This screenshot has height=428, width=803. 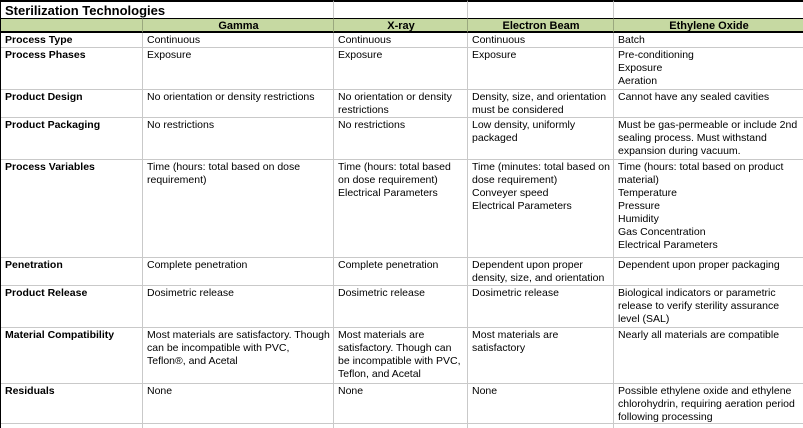 I want to click on cell-product-design-gamma: No orientation or density restrictions, so click(x=238, y=104).